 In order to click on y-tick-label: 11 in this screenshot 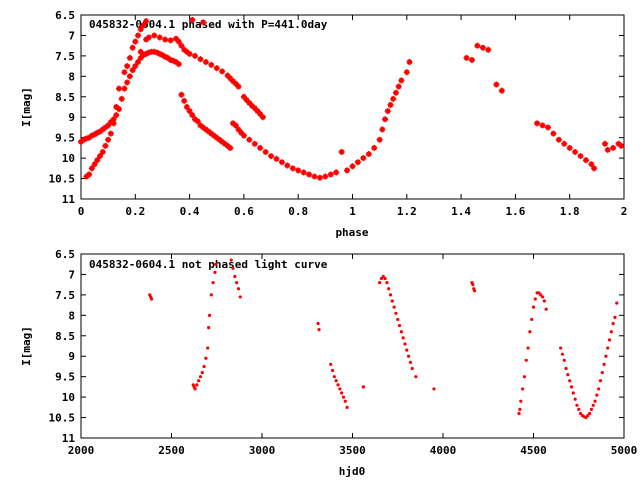, I will do `click(69, 199)`.